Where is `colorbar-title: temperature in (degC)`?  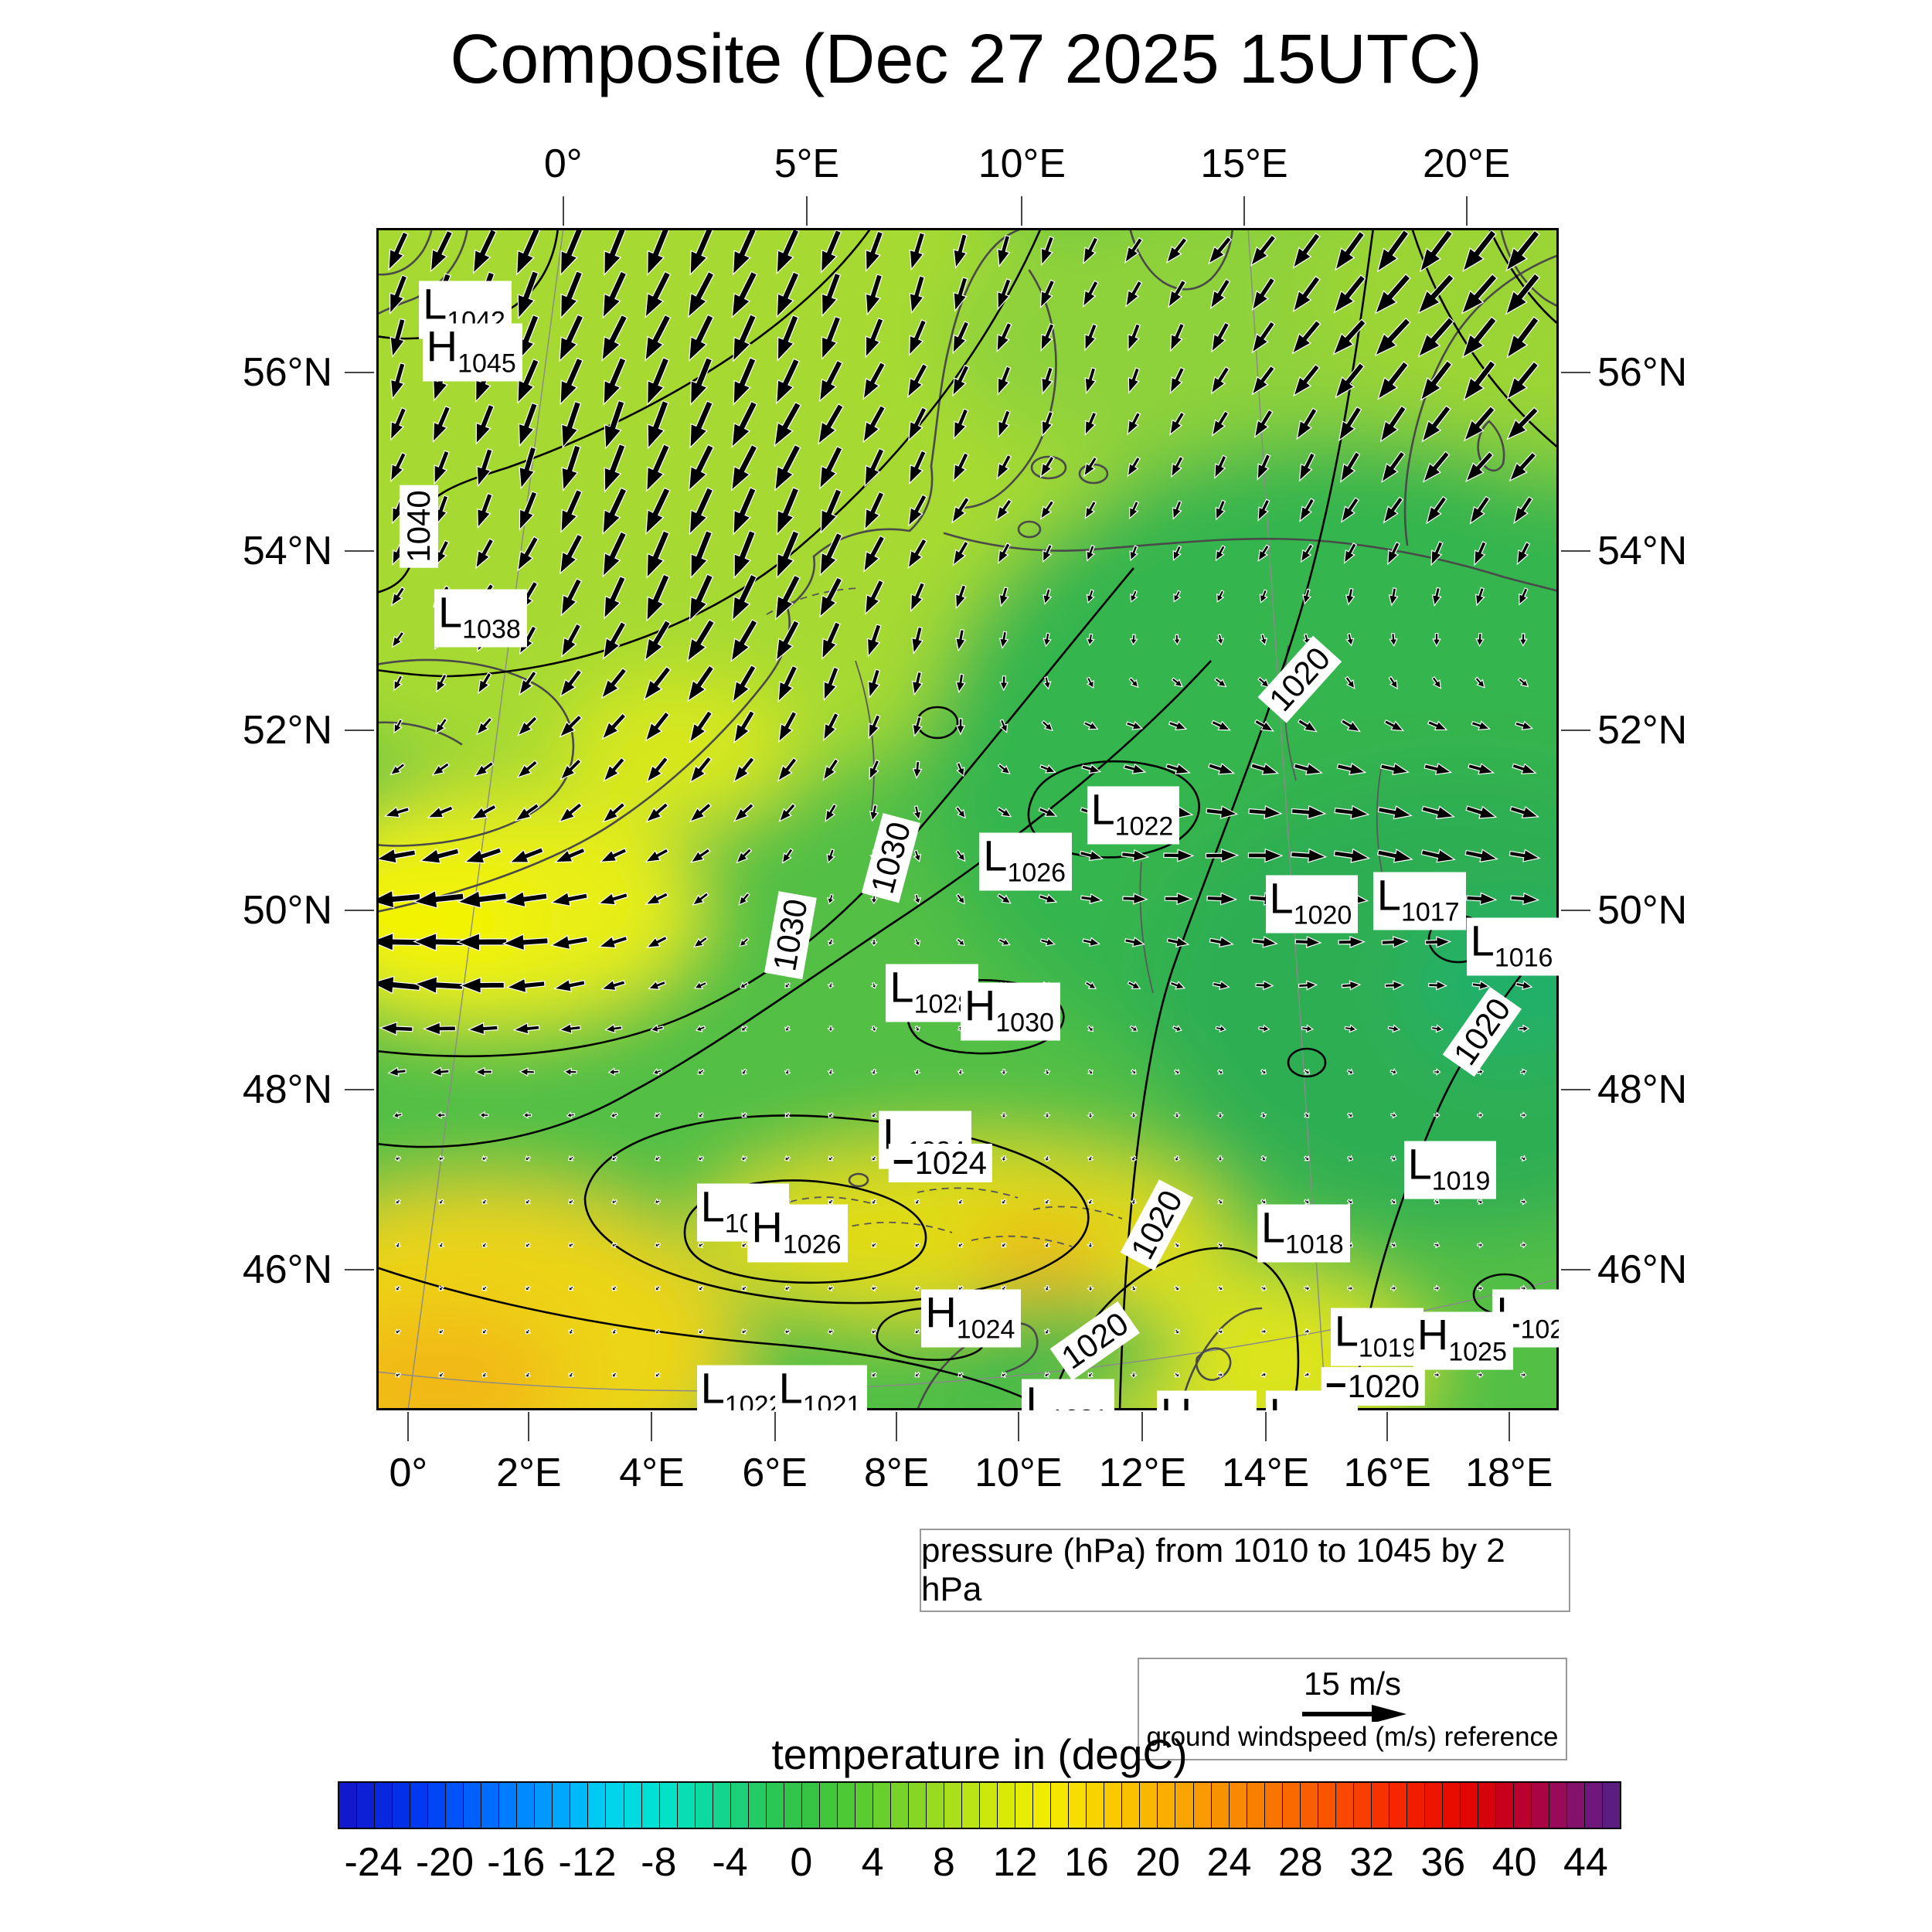 colorbar-title: temperature in (degC) is located at coordinates (979, 1754).